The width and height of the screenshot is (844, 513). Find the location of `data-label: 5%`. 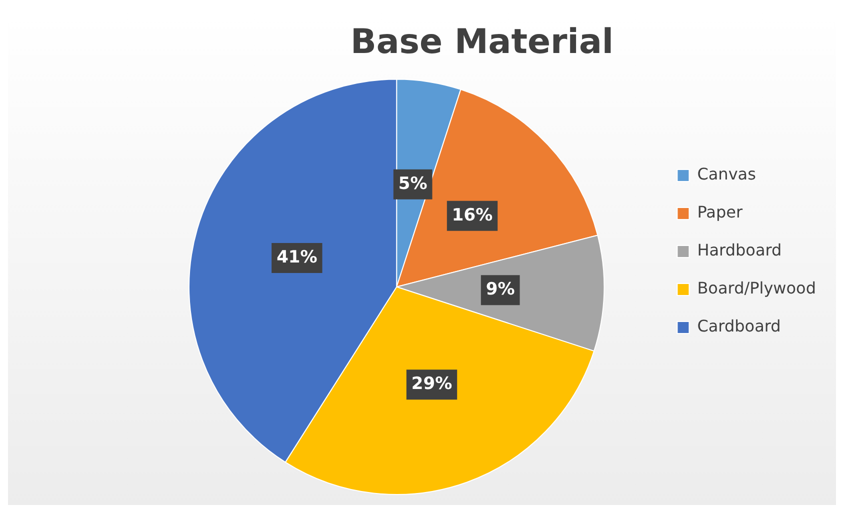

data-label: 5% is located at coordinates (413, 184).